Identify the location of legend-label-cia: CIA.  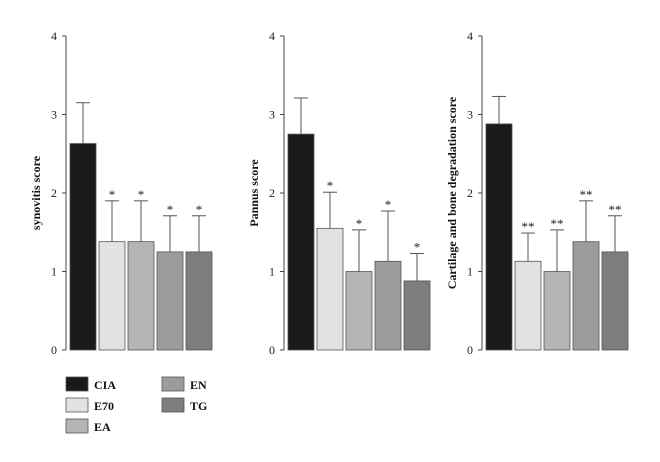
(105, 385).